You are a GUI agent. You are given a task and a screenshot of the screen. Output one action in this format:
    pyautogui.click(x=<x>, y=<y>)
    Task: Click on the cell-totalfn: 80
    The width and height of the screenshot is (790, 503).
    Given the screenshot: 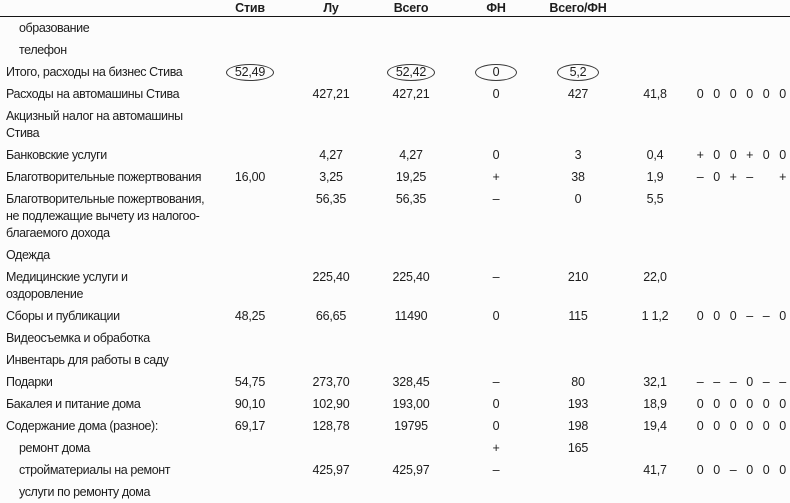 What is the action you would take?
    pyautogui.click(x=578, y=382)
    